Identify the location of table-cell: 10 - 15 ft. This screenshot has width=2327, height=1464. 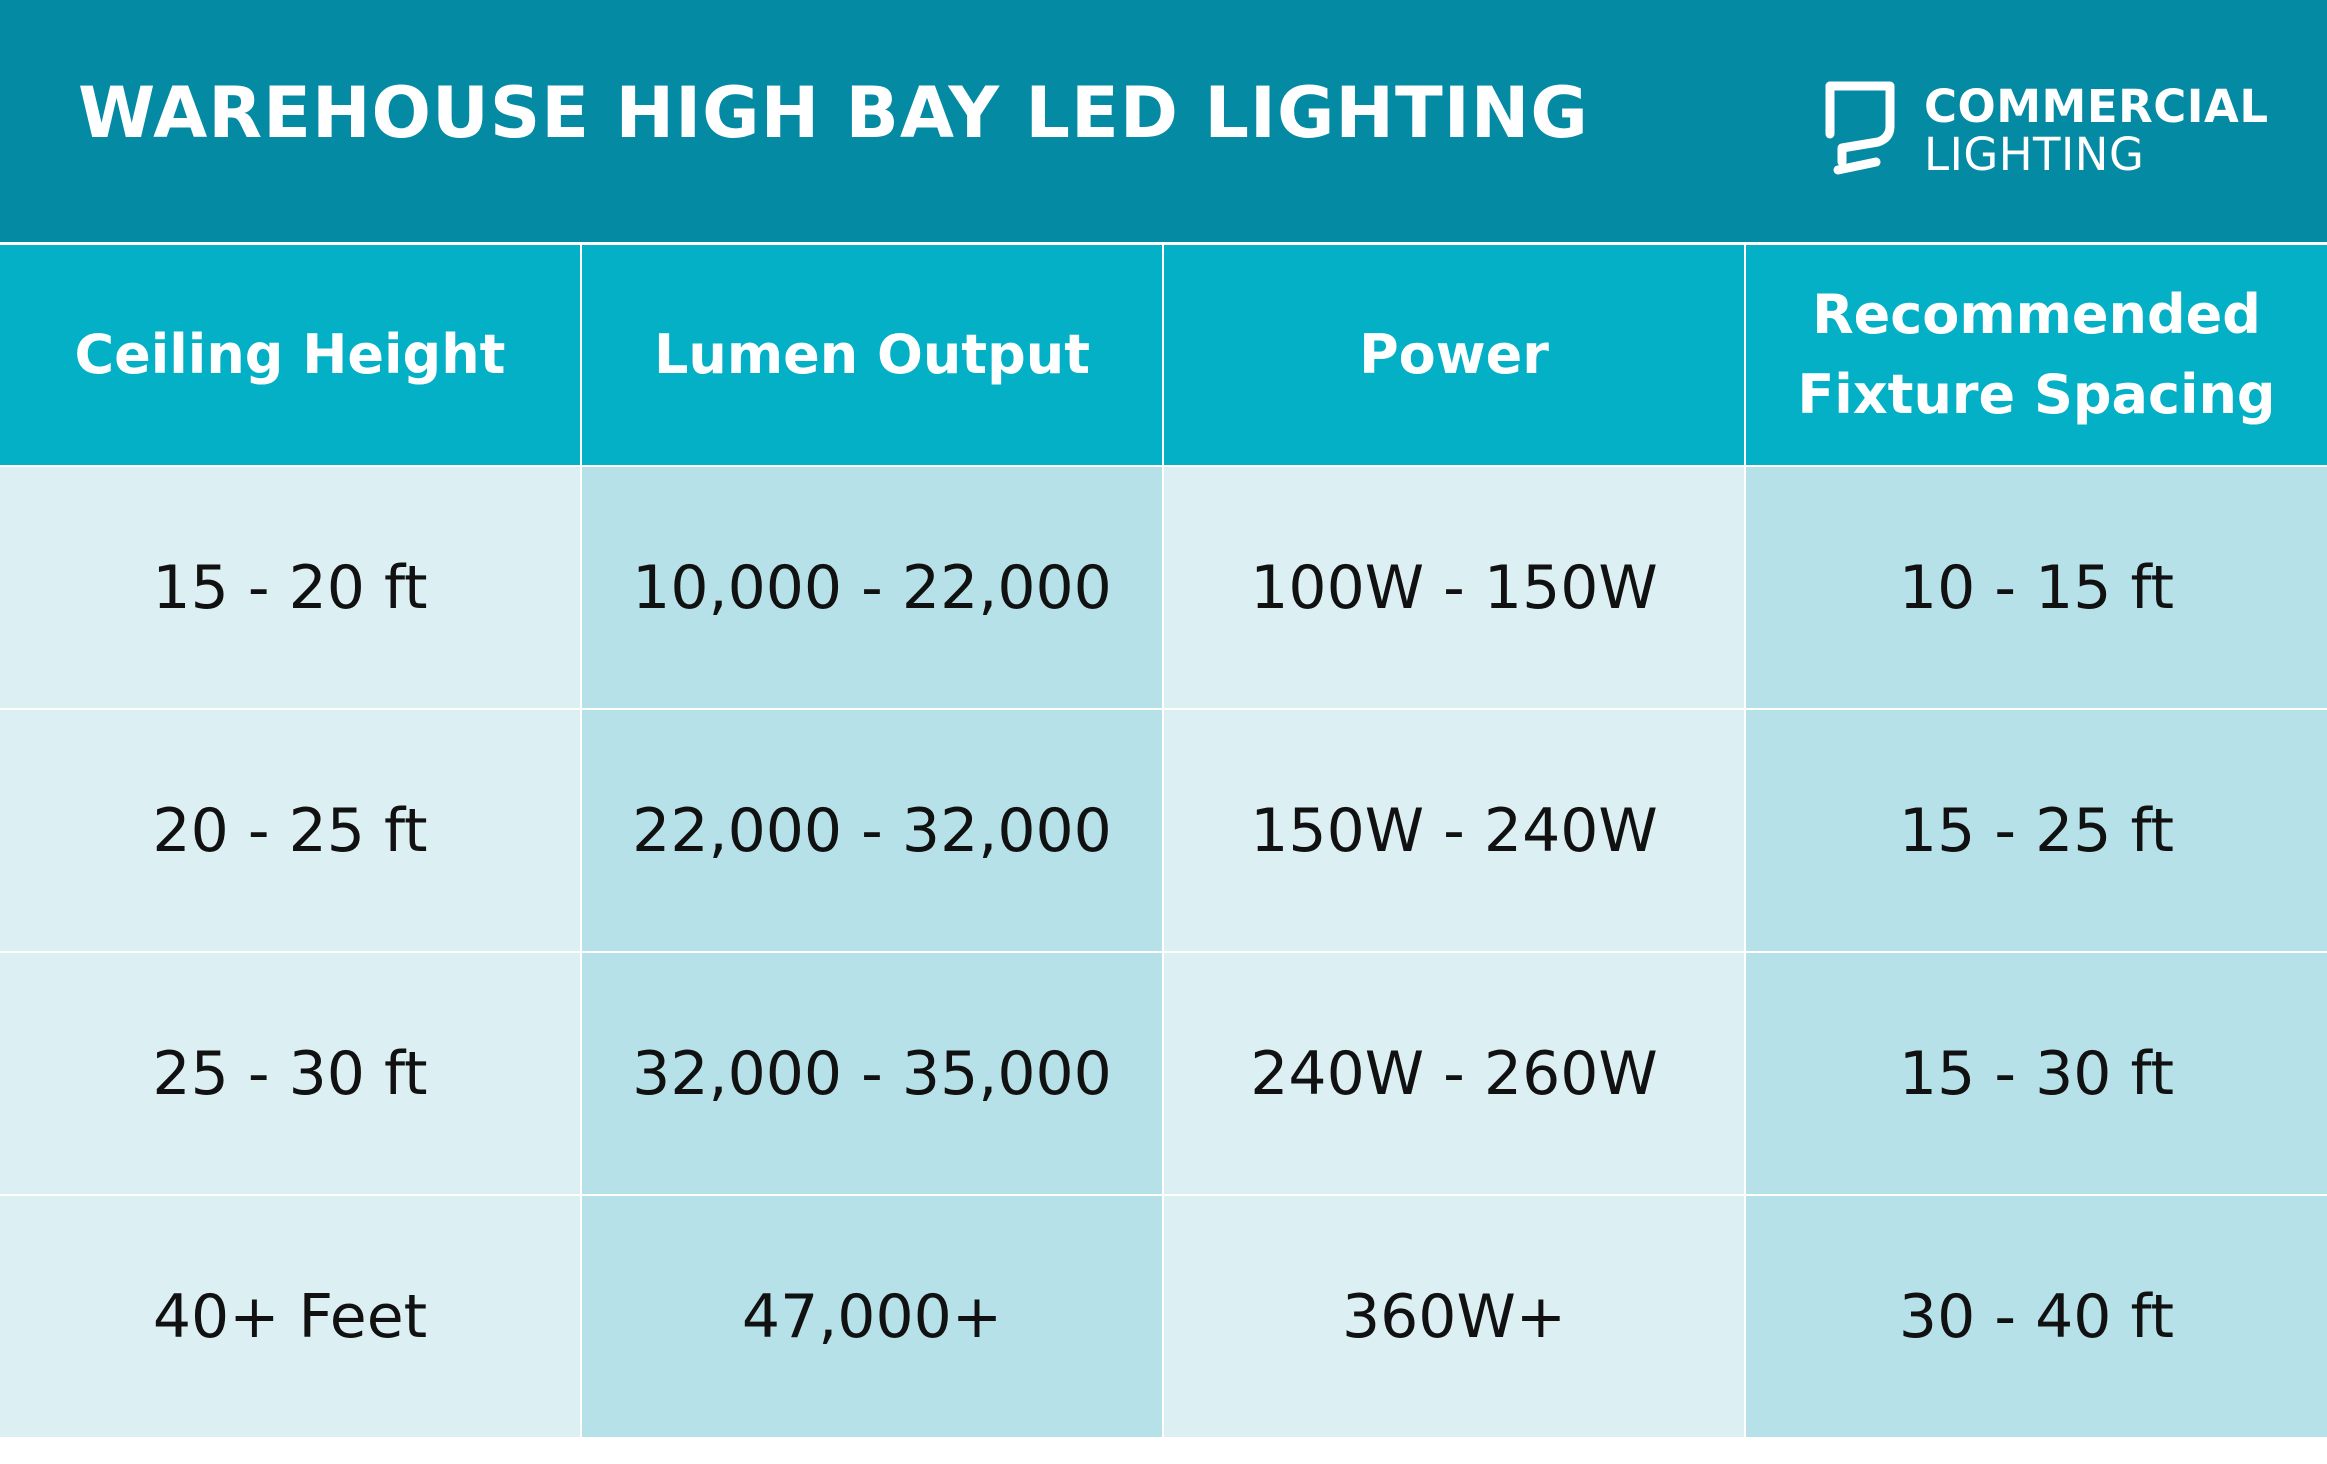
(2036, 587).